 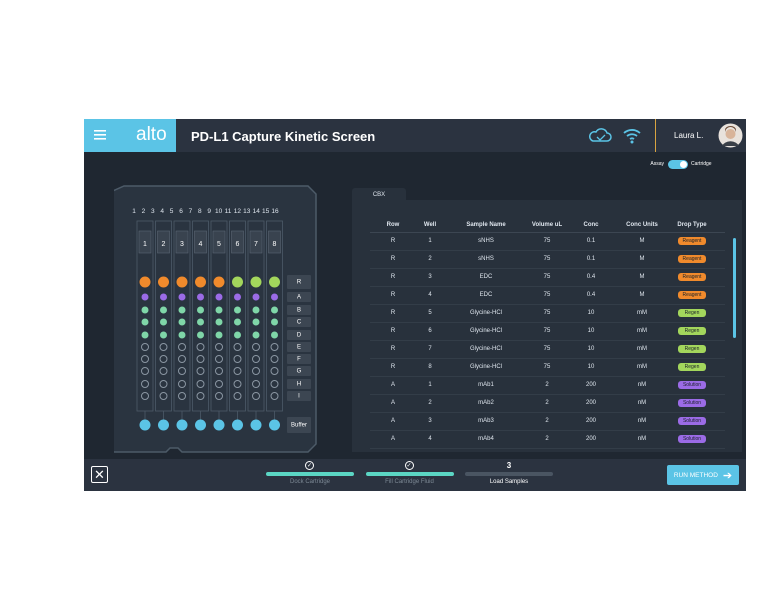 I want to click on run-method-button: RUN METHOD ➔, so click(x=703, y=475).